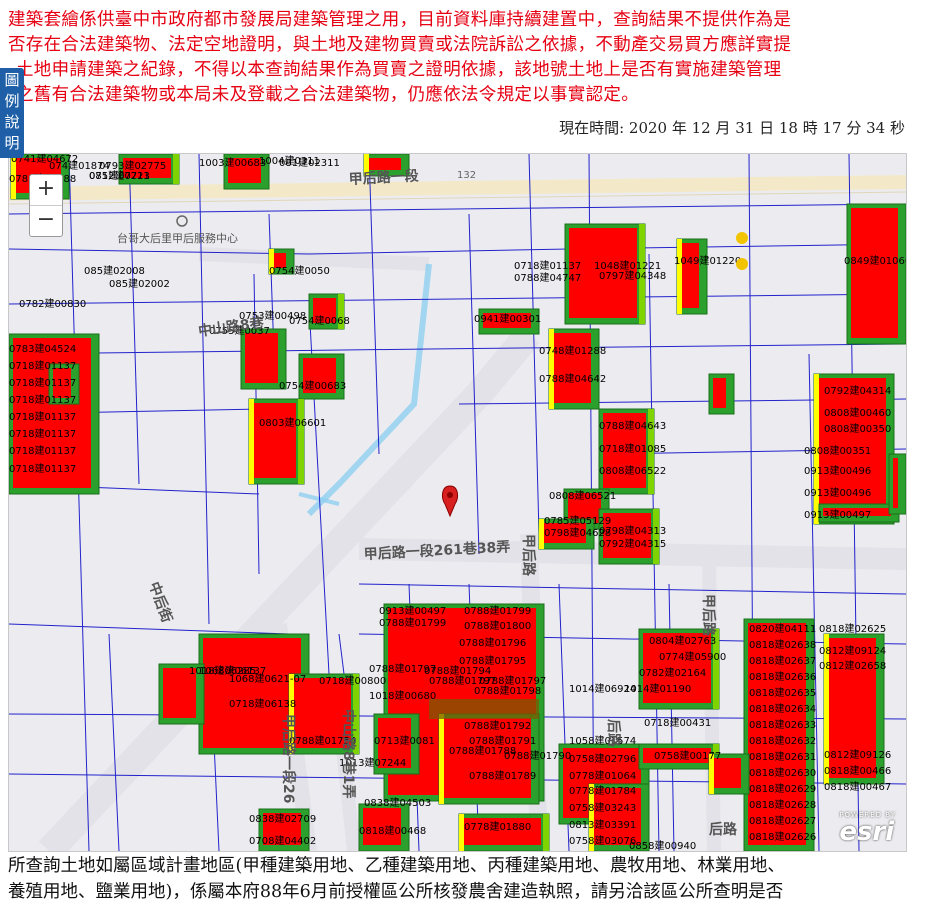 The image size is (929, 905). What do you see at coordinates (292, 422) in the screenshot?
I see `building-permit-label: 0803建06601` at bounding box center [292, 422].